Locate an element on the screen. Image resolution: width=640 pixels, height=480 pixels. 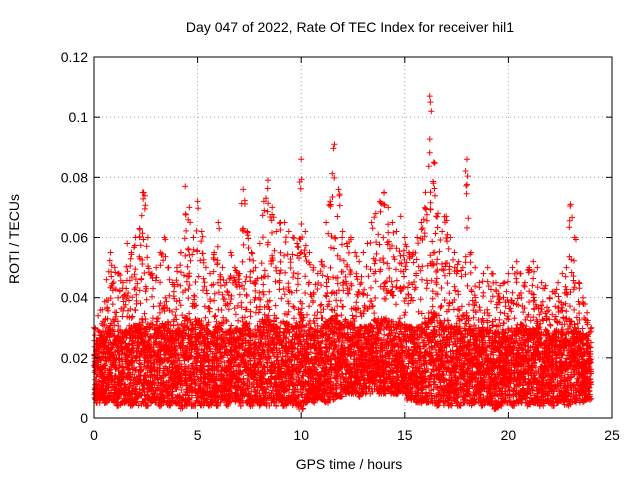
x-tick-label: 5 is located at coordinates (198, 435).